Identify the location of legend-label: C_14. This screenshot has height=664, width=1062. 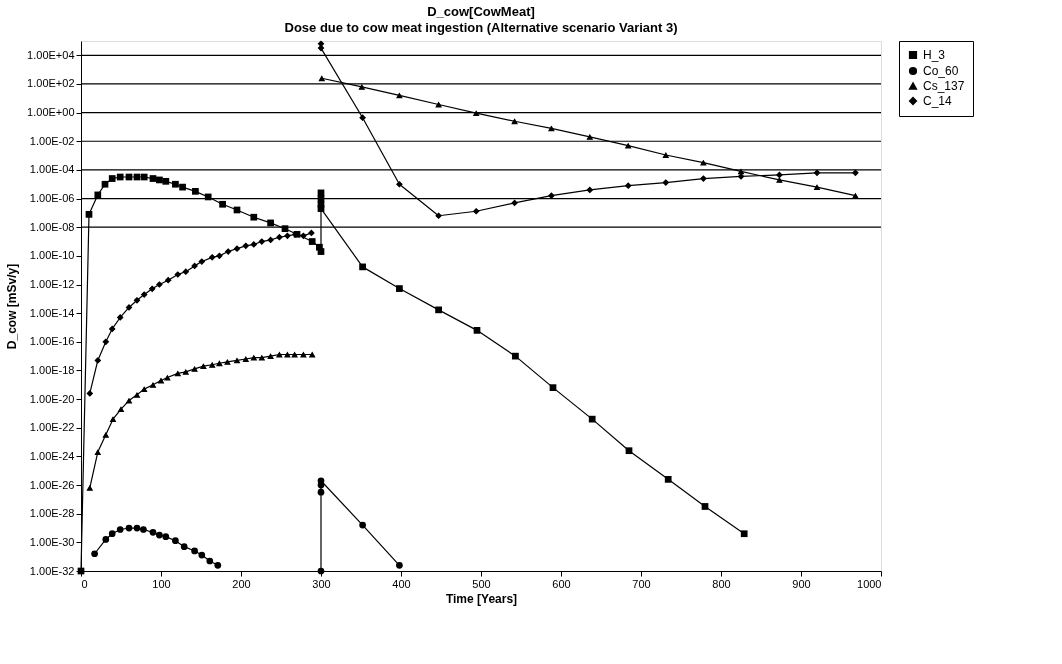
(938, 101).